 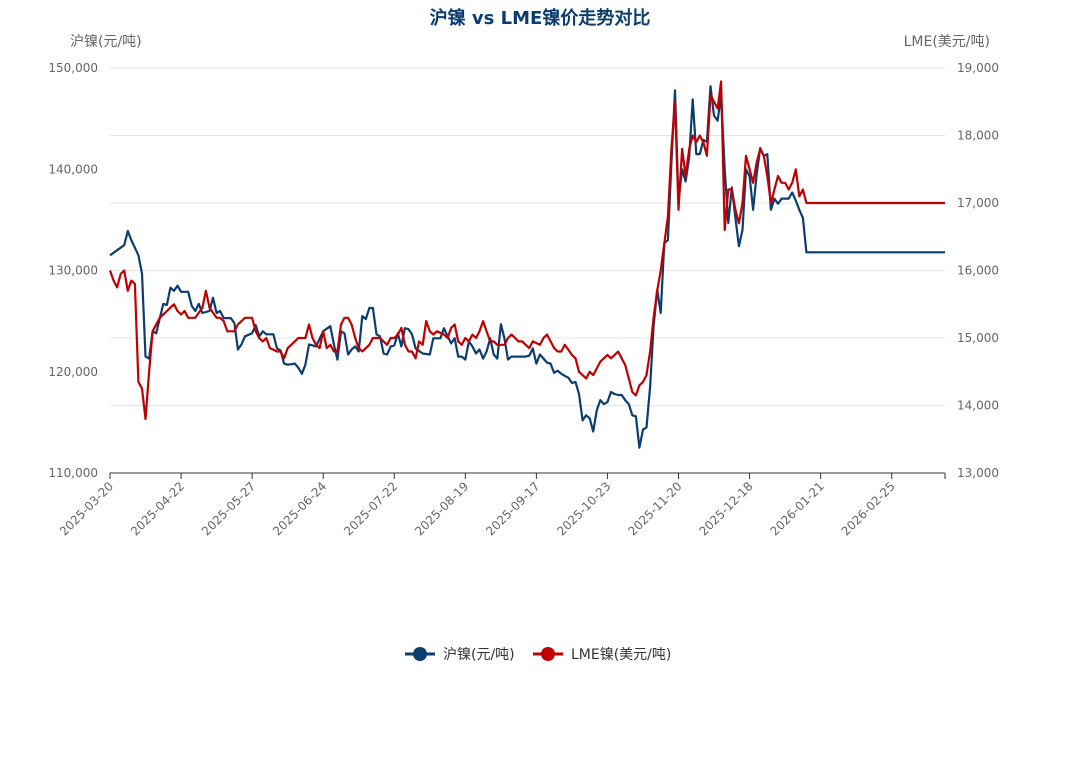 What do you see at coordinates (157, 508) in the screenshot?
I see `x-tick-label: 2025-04-22` at bounding box center [157, 508].